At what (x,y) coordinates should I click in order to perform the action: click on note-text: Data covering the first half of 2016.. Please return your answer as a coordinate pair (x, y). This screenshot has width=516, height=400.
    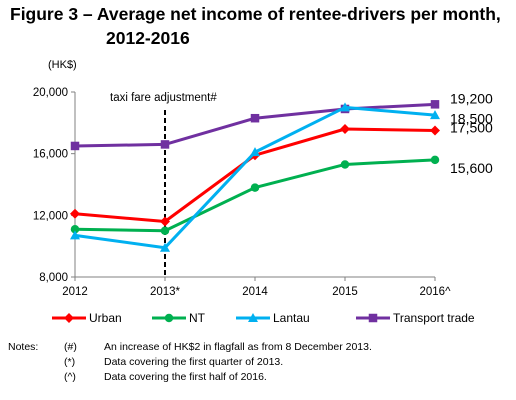
    Looking at the image, I should click on (185, 377).